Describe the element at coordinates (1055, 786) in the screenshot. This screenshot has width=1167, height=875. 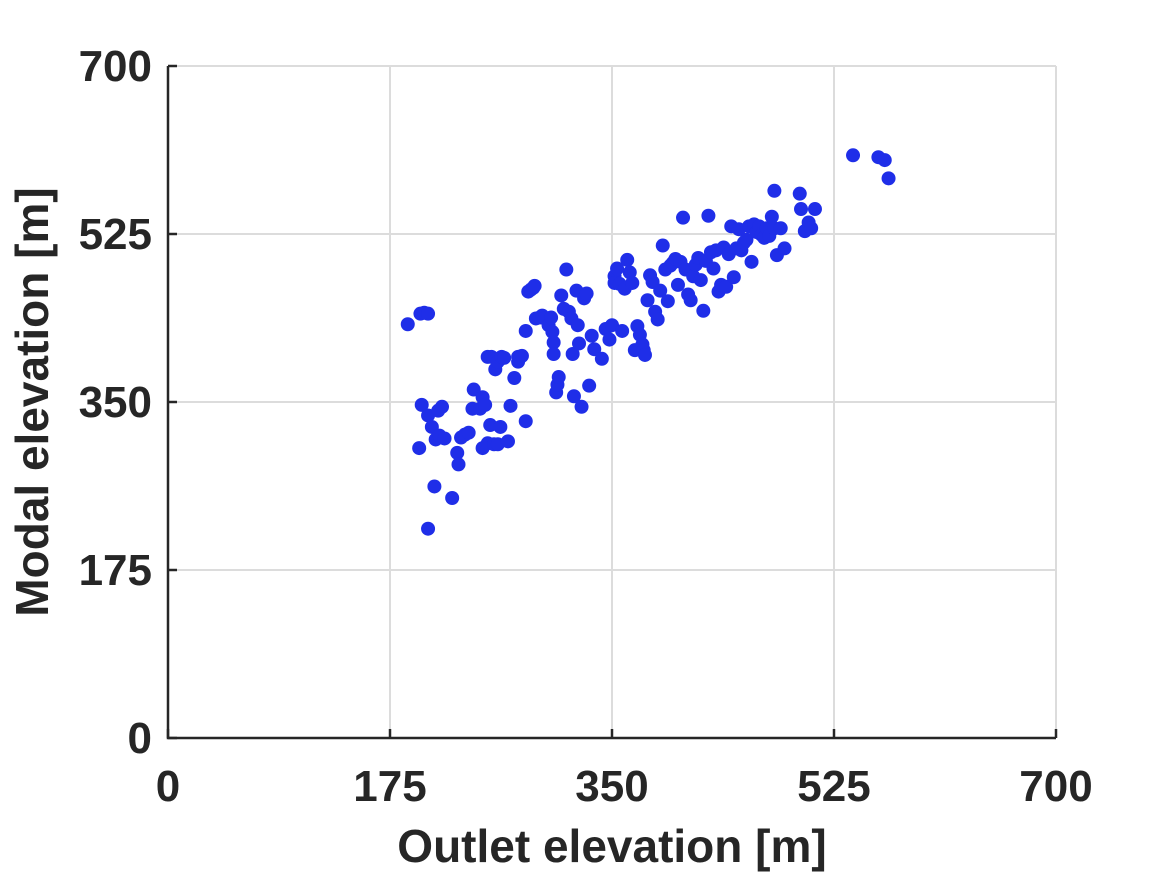
I see `x-tick-label: 700` at that location.